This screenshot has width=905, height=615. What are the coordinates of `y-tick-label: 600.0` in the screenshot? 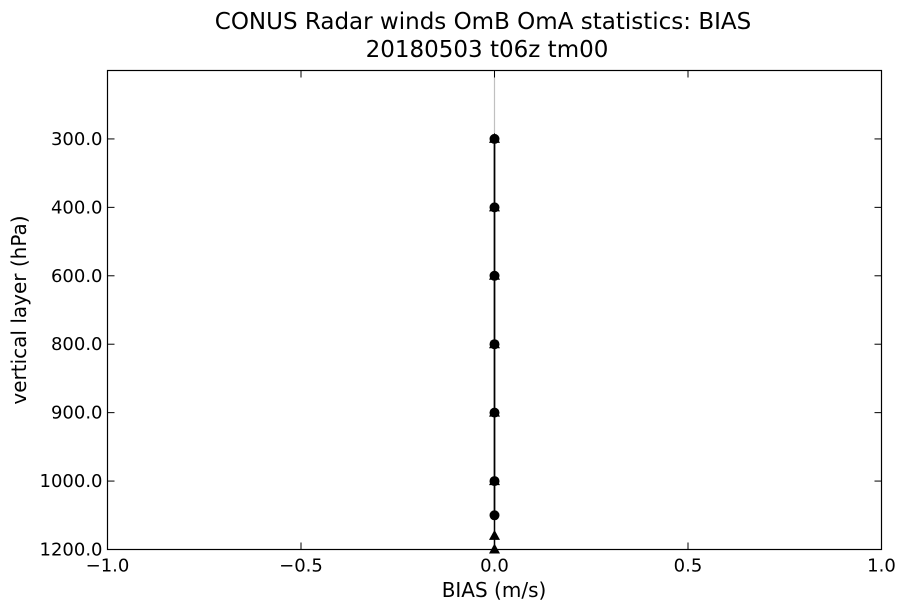 It's located at (77, 276).